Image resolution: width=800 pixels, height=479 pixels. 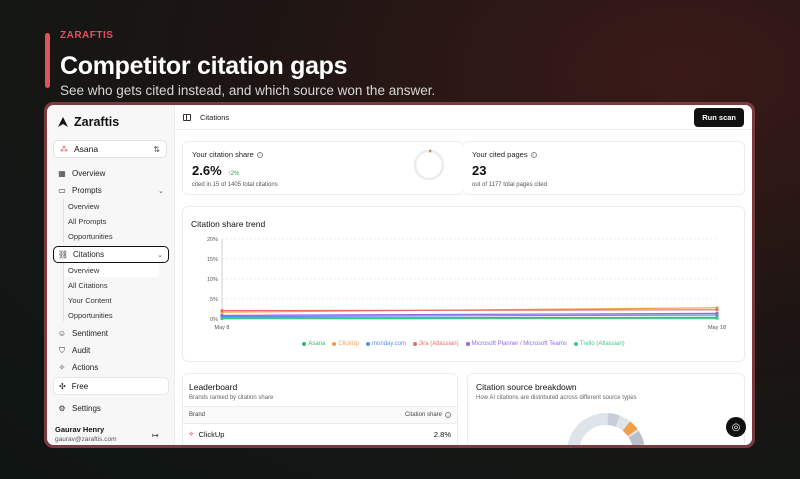 What do you see at coordinates (62, 190) in the screenshot?
I see `chat-icon: ▭` at bounding box center [62, 190].